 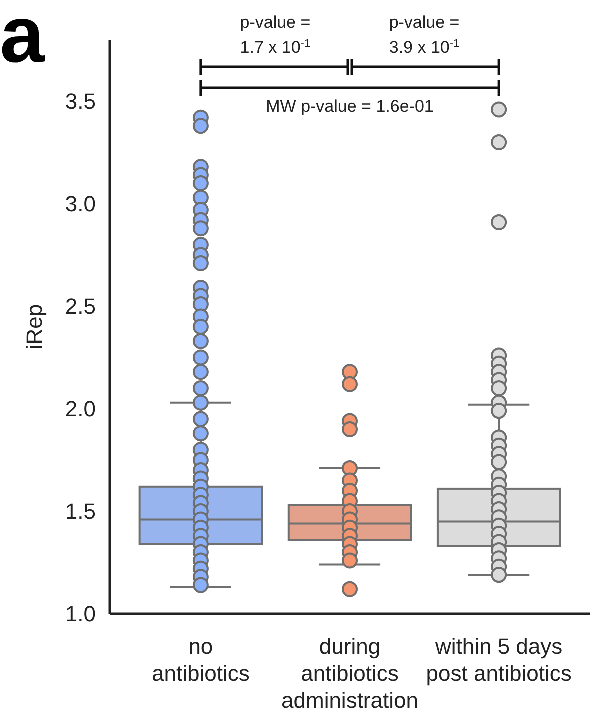 What do you see at coordinates (350, 673) in the screenshot?
I see `x-tick-label: during antibiotics administration` at bounding box center [350, 673].